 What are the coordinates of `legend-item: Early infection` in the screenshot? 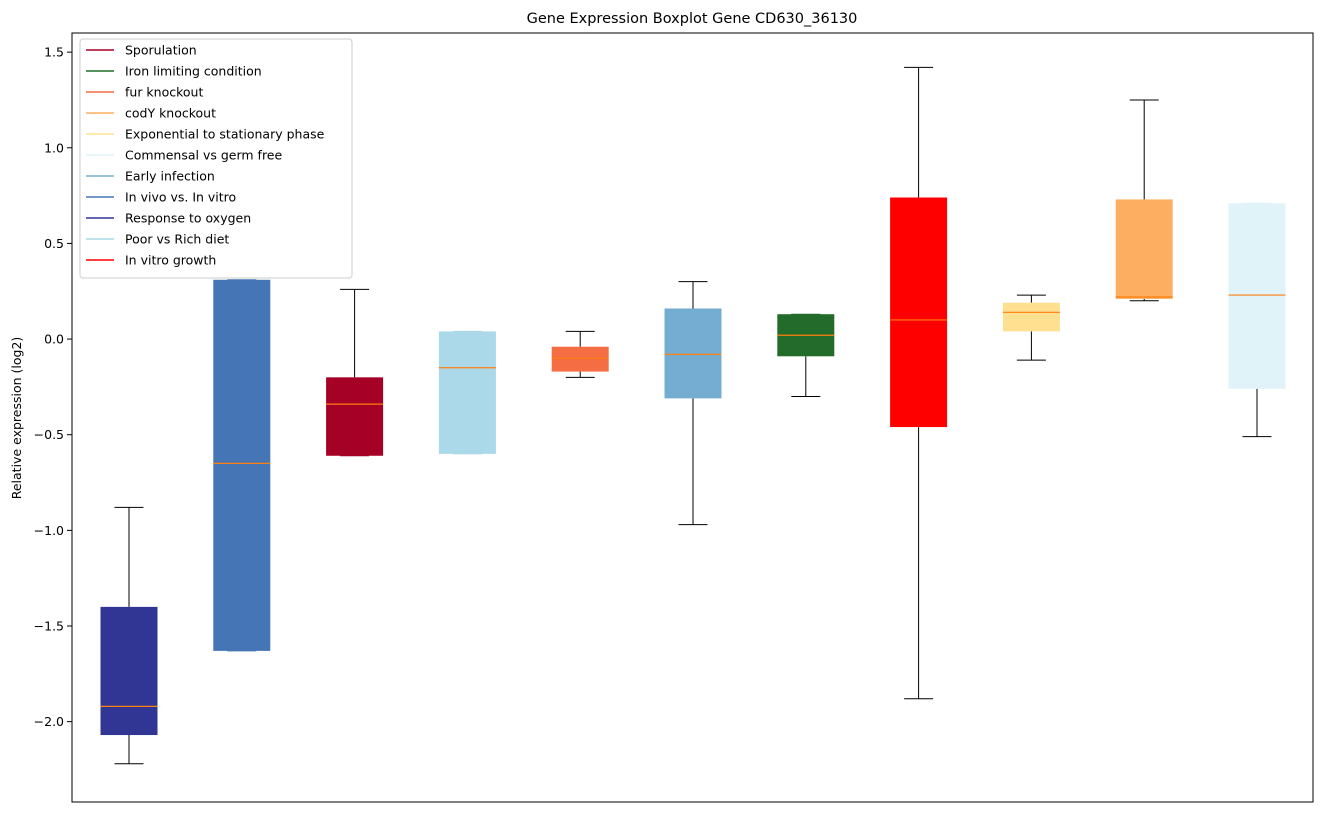 It's located at (150, 176).